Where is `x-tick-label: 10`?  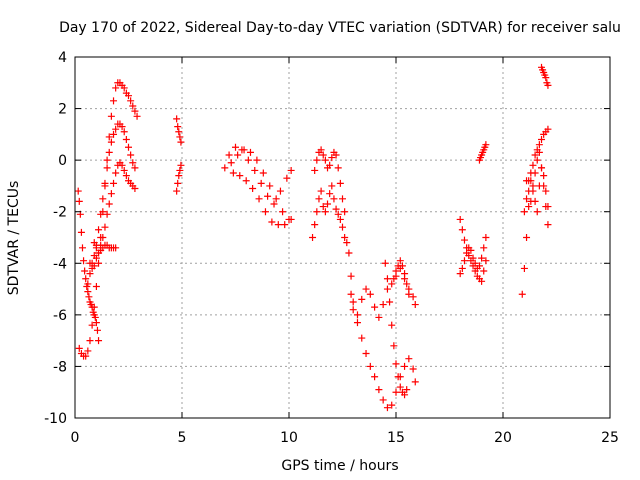 x-tick-label: 10 is located at coordinates (289, 438).